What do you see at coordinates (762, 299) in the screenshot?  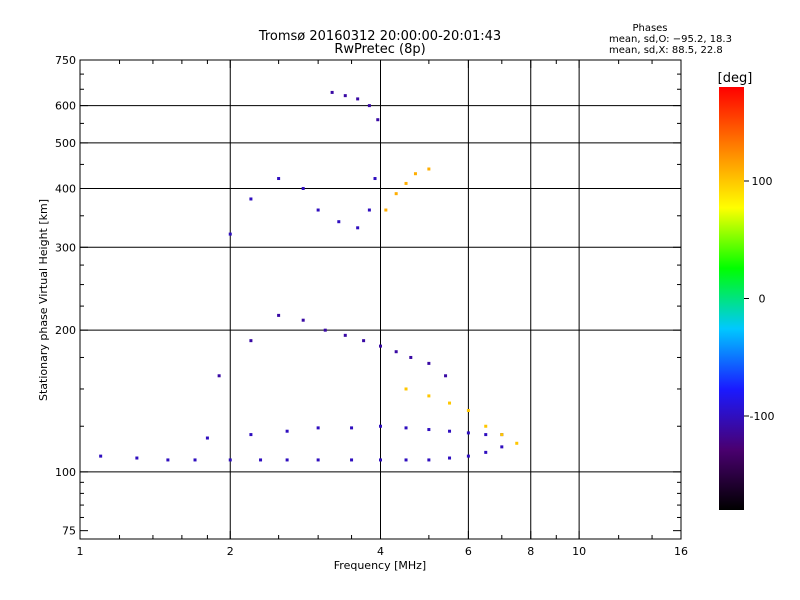 I see `colorbar-tick-label: 0` at bounding box center [762, 299].